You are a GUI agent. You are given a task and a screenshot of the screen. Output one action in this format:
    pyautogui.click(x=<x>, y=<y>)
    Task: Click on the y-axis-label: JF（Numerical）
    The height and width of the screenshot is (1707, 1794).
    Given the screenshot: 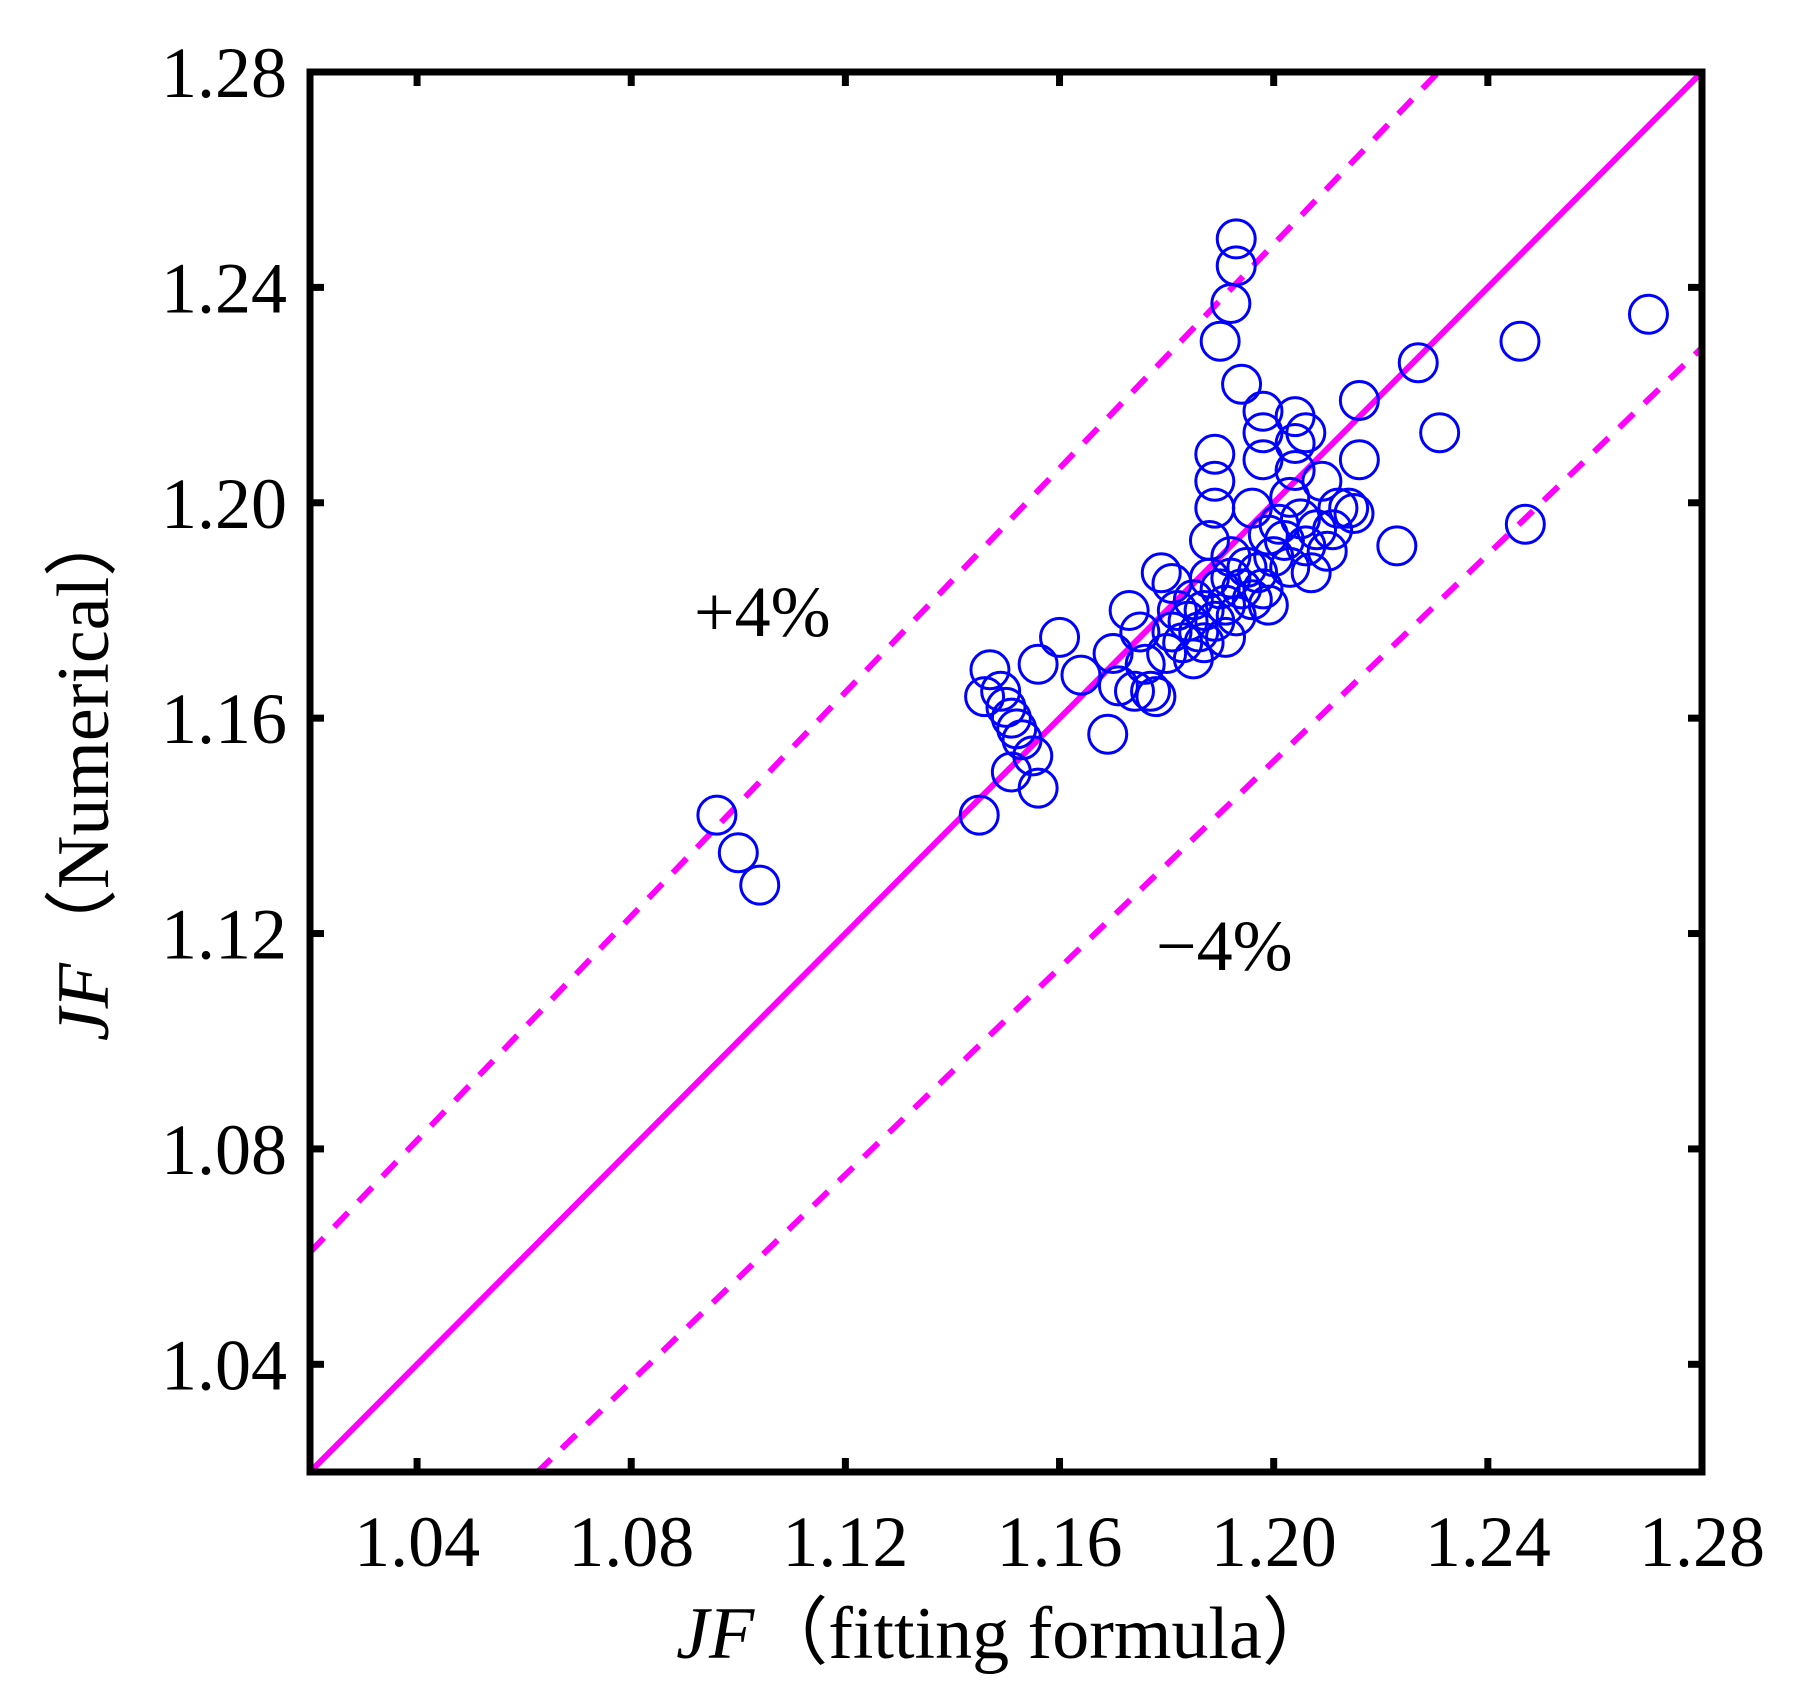 What is the action you would take?
    pyautogui.click(x=84, y=772)
    